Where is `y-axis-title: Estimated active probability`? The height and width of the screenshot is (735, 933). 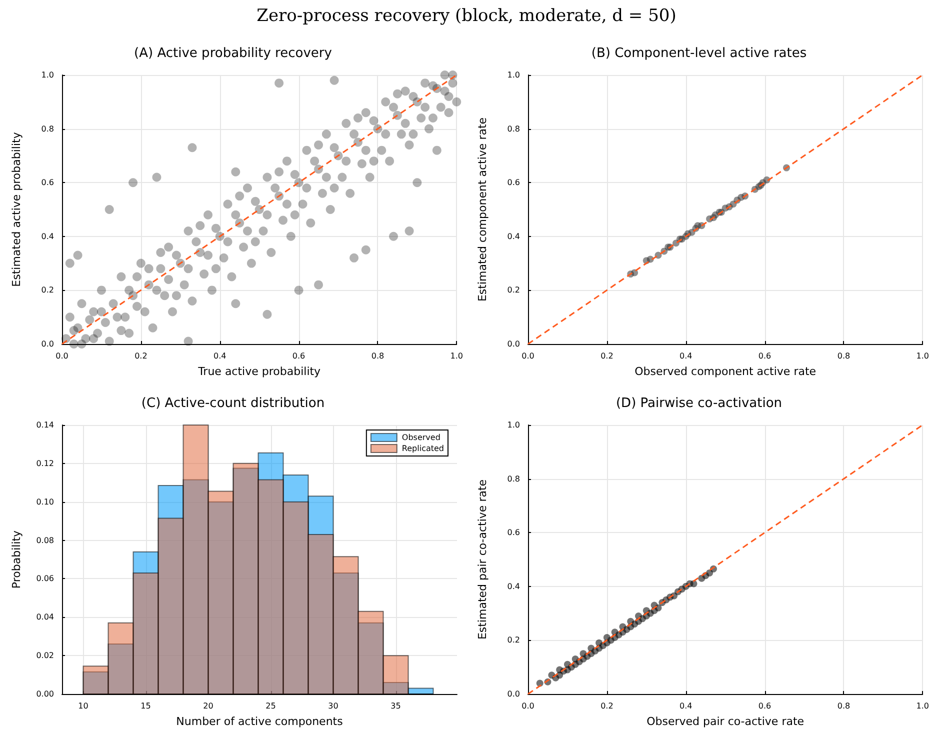
y-axis-title: Estimated active probability is located at coordinates (16, 209).